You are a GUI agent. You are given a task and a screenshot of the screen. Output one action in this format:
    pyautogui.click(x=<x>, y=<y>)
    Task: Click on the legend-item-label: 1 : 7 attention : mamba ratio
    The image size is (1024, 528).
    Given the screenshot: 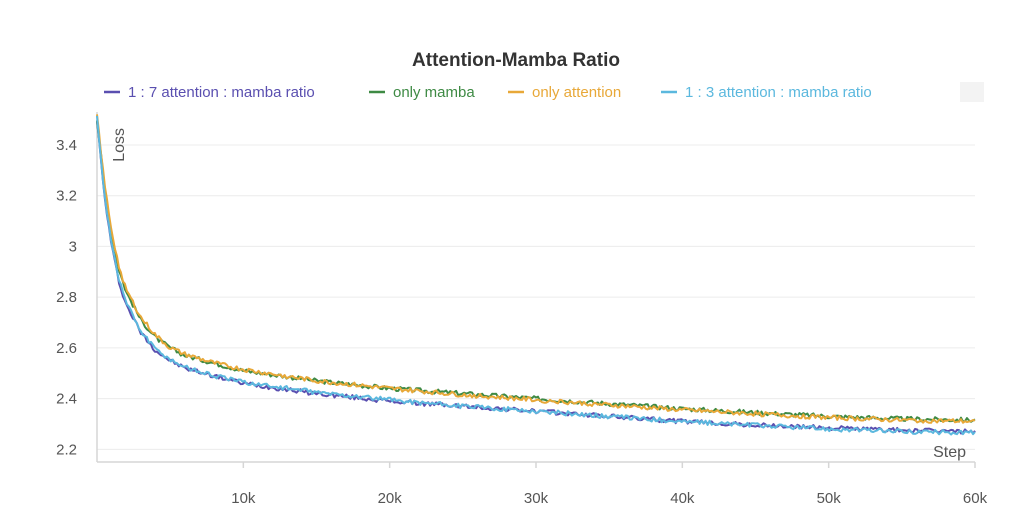 What is the action you would take?
    pyautogui.click(x=221, y=92)
    